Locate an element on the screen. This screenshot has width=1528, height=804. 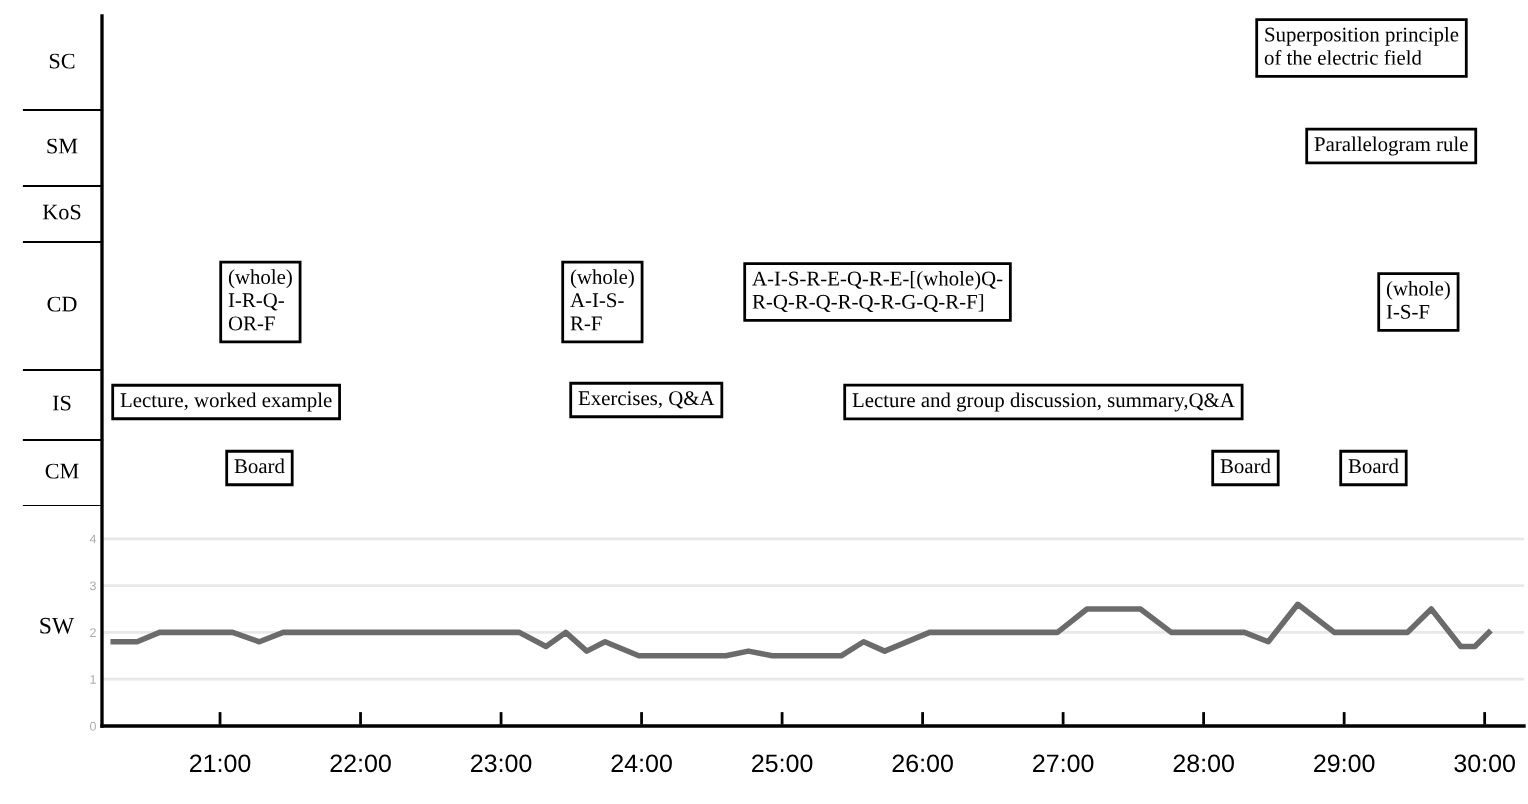
x-tick-label: 30:00 is located at coordinates (1484, 763).